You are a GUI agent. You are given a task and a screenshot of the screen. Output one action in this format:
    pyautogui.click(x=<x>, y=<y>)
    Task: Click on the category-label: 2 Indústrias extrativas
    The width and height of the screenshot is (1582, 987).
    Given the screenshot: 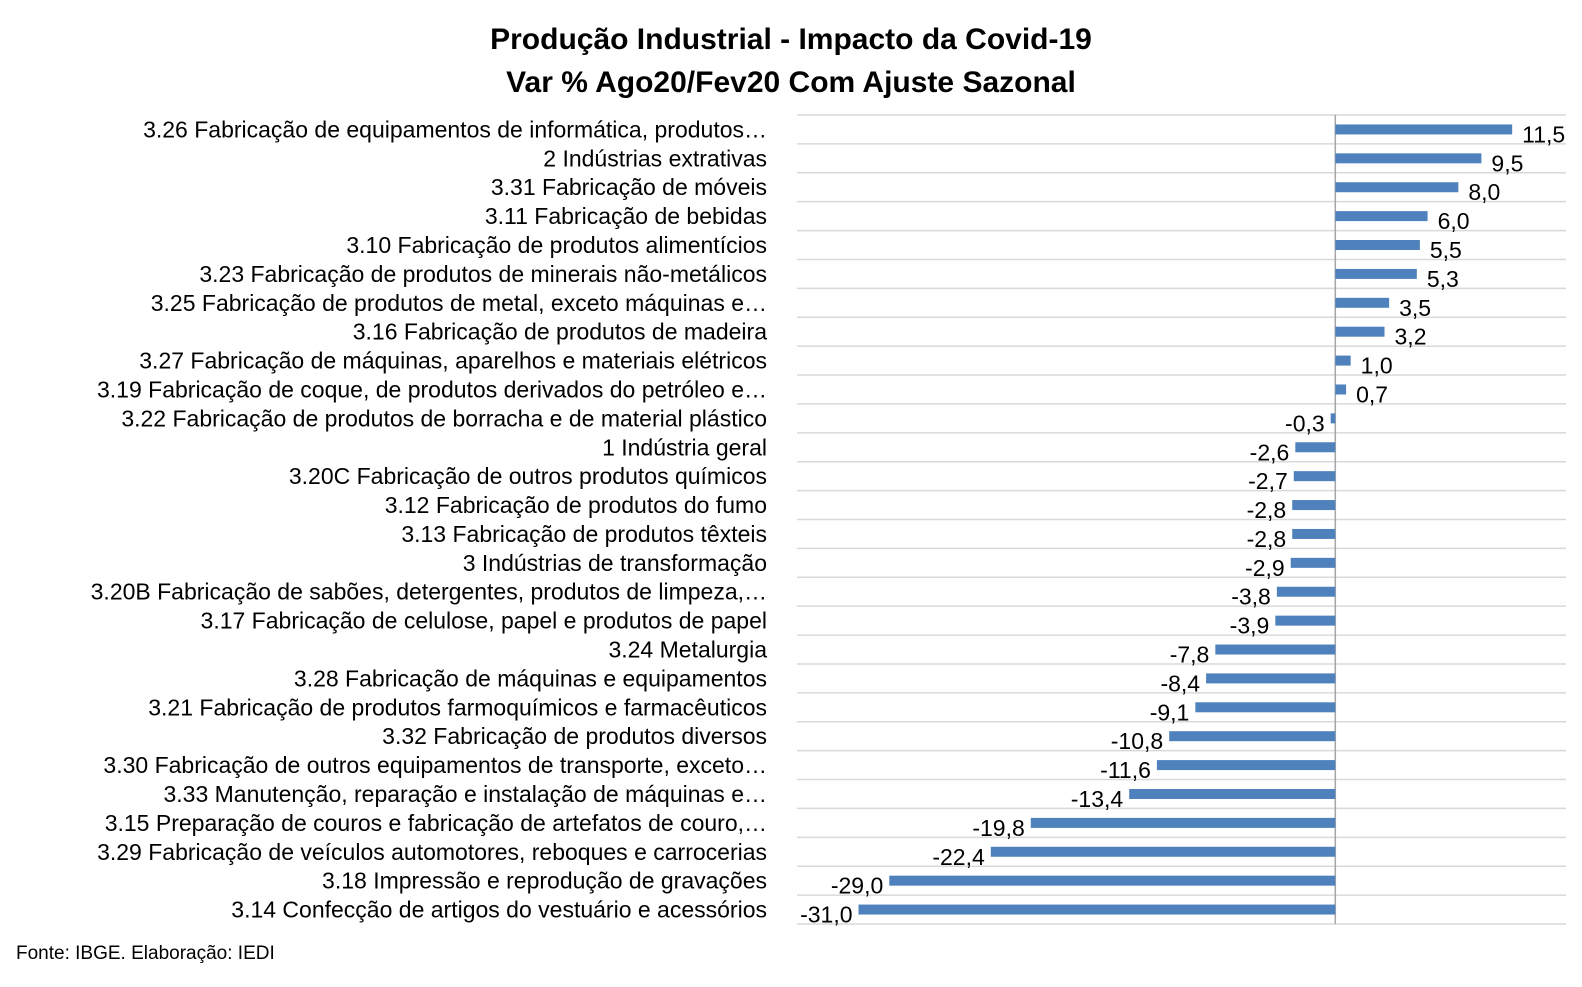 What is the action you would take?
    pyautogui.click(x=655, y=158)
    